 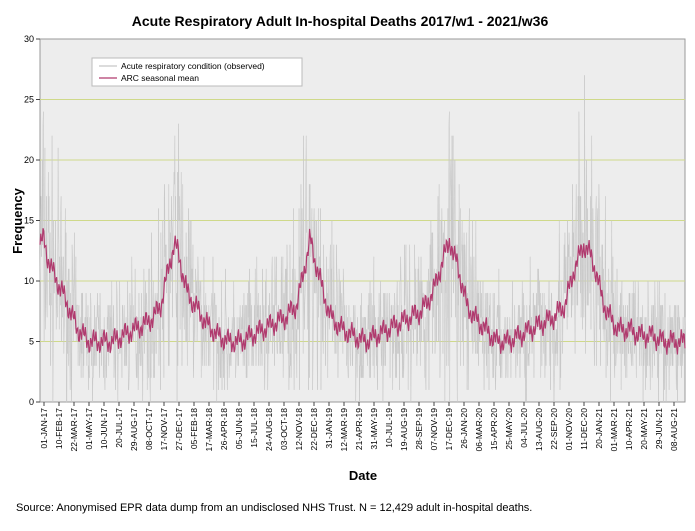 I want to click on legend-label-mean: ARC seasonal mean, so click(x=160, y=78).